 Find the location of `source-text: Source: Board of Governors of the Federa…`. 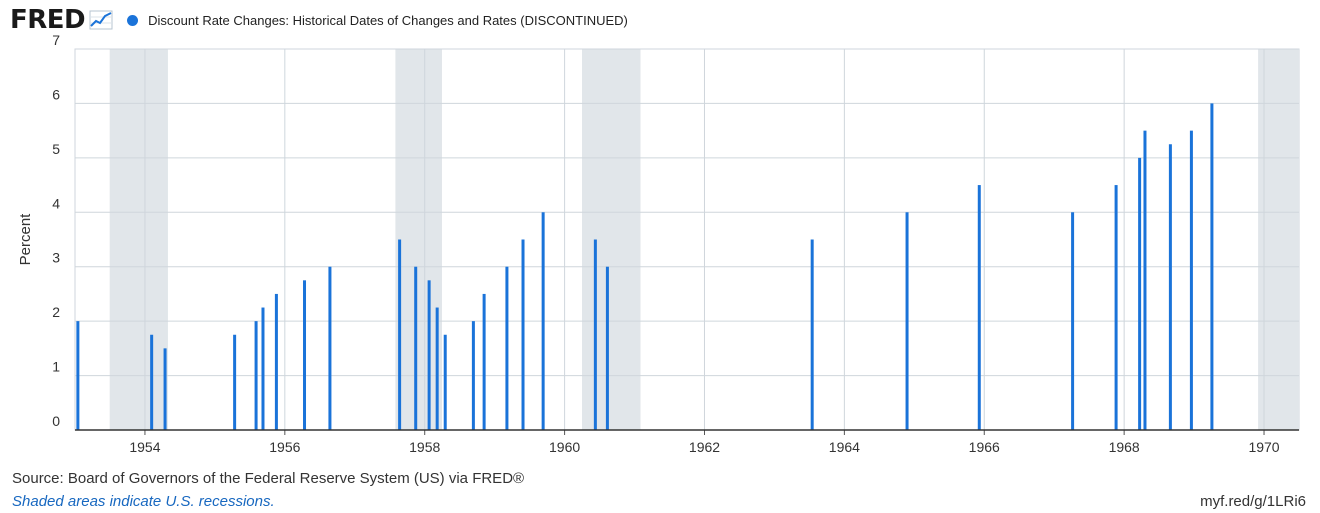

source-text: Source: Board of Governors of the Federa… is located at coordinates (268, 478).